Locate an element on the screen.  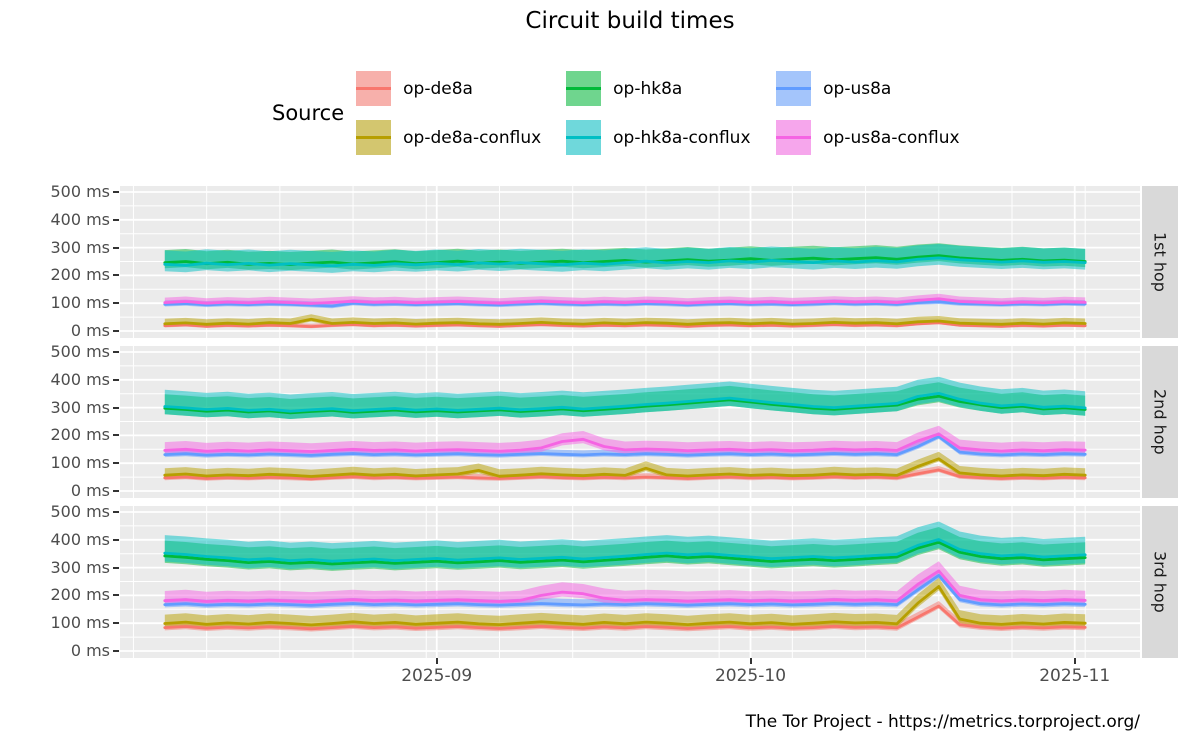
chart-title: Circuit build times is located at coordinates (630, 21).